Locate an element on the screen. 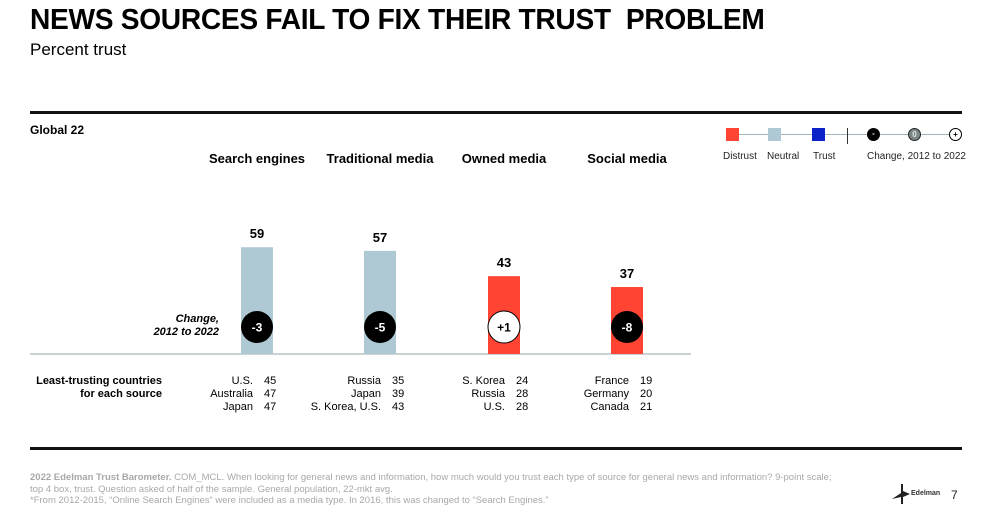  top-divider is located at coordinates (496, 112).